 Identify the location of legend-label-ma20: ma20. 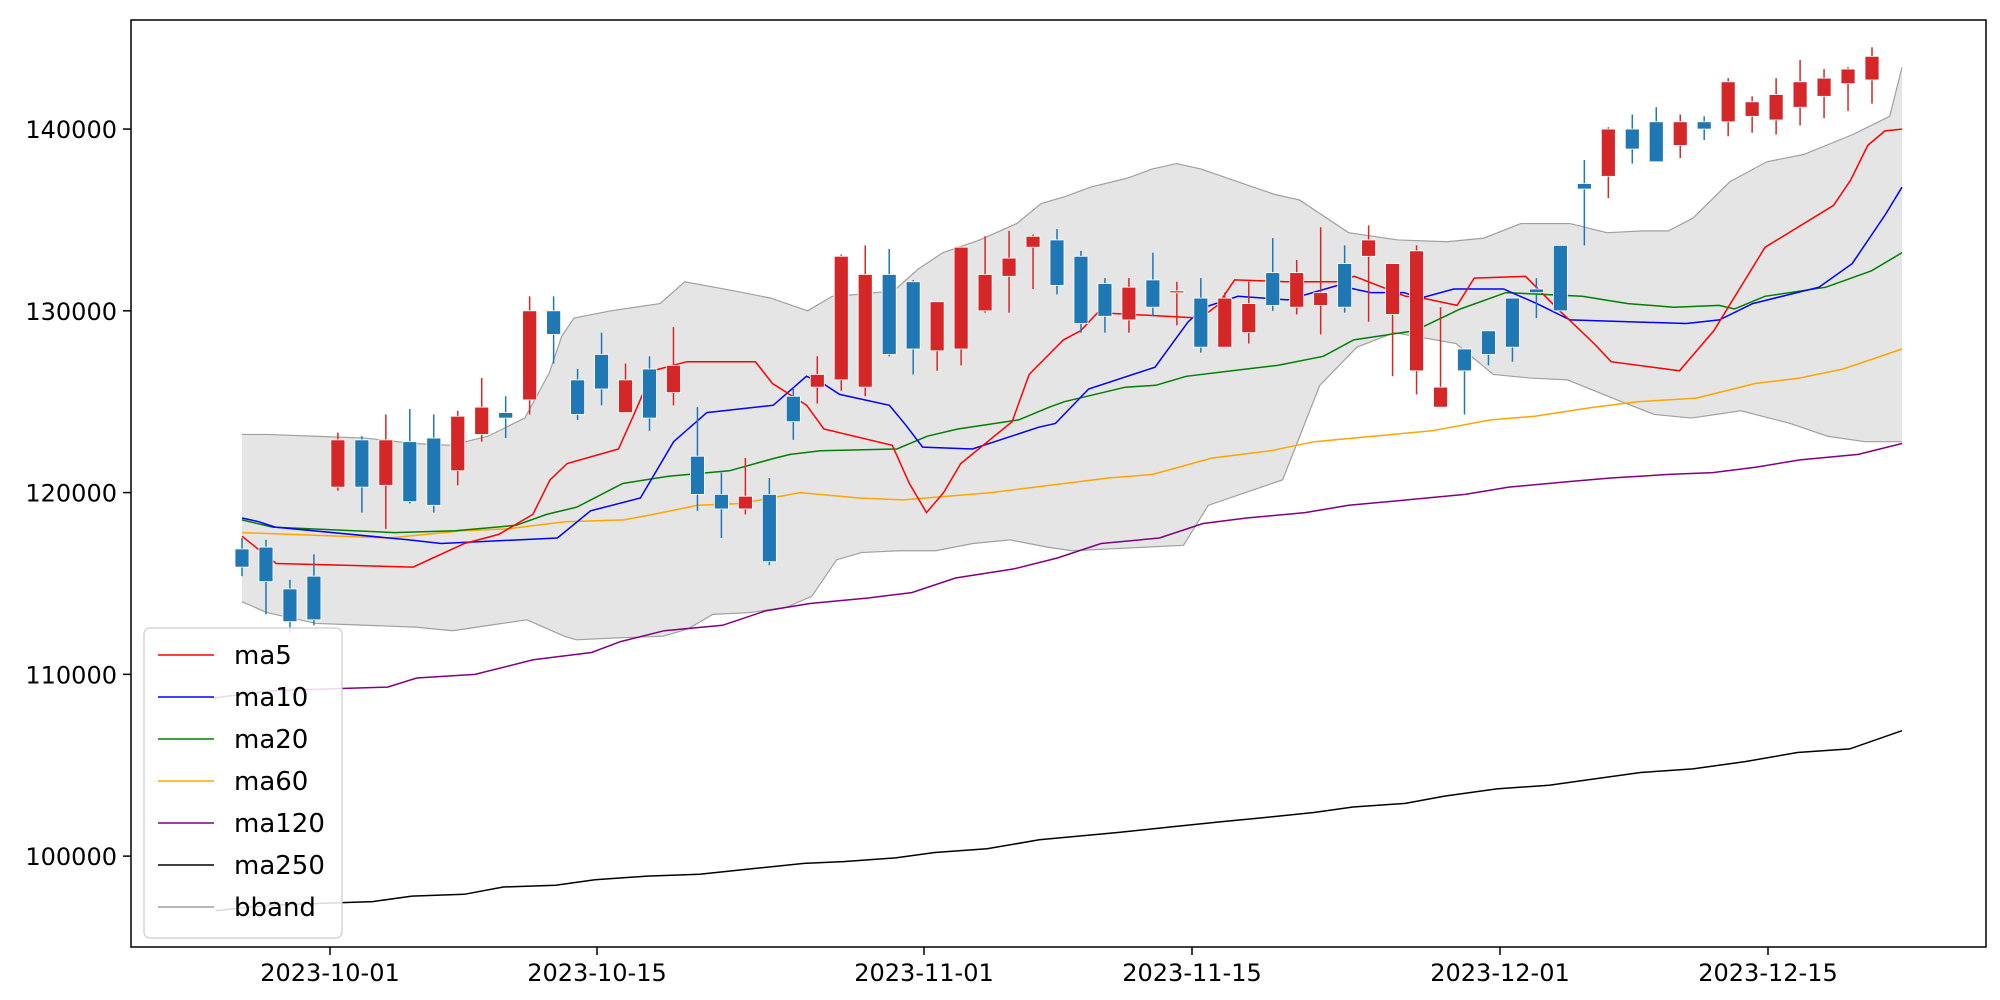
(271, 740).